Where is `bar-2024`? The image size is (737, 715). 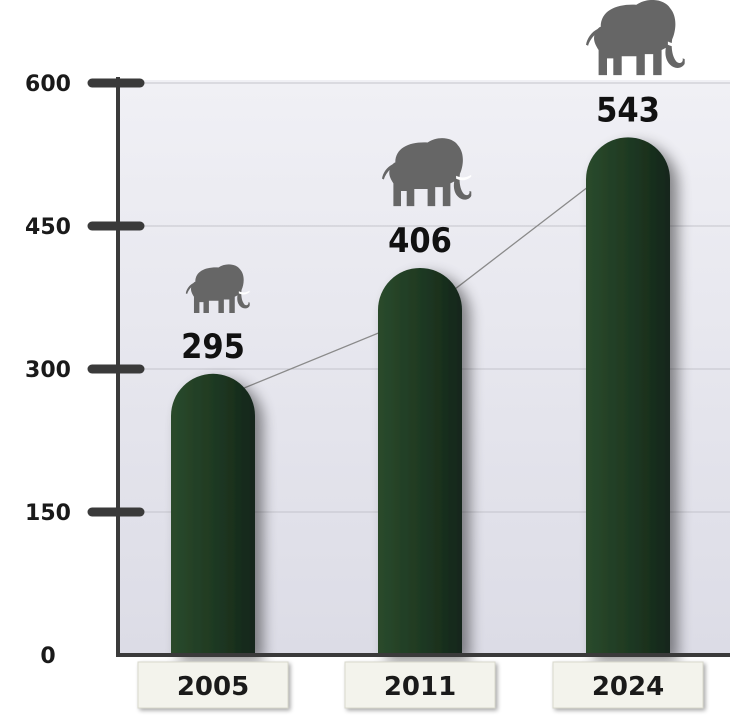
bar-2024 is located at coordinates (628, 396).